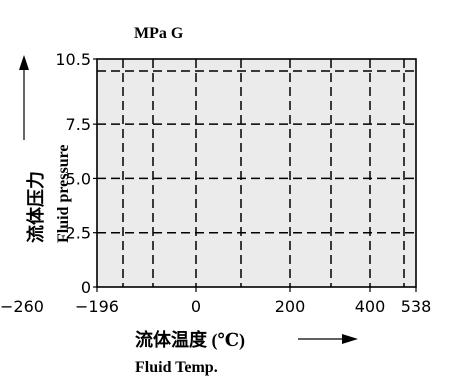 The image size is (454, 380). Describe the element at coordinates (97, 306) in the screenshot. I see `x-tick-label: −196` at that location.